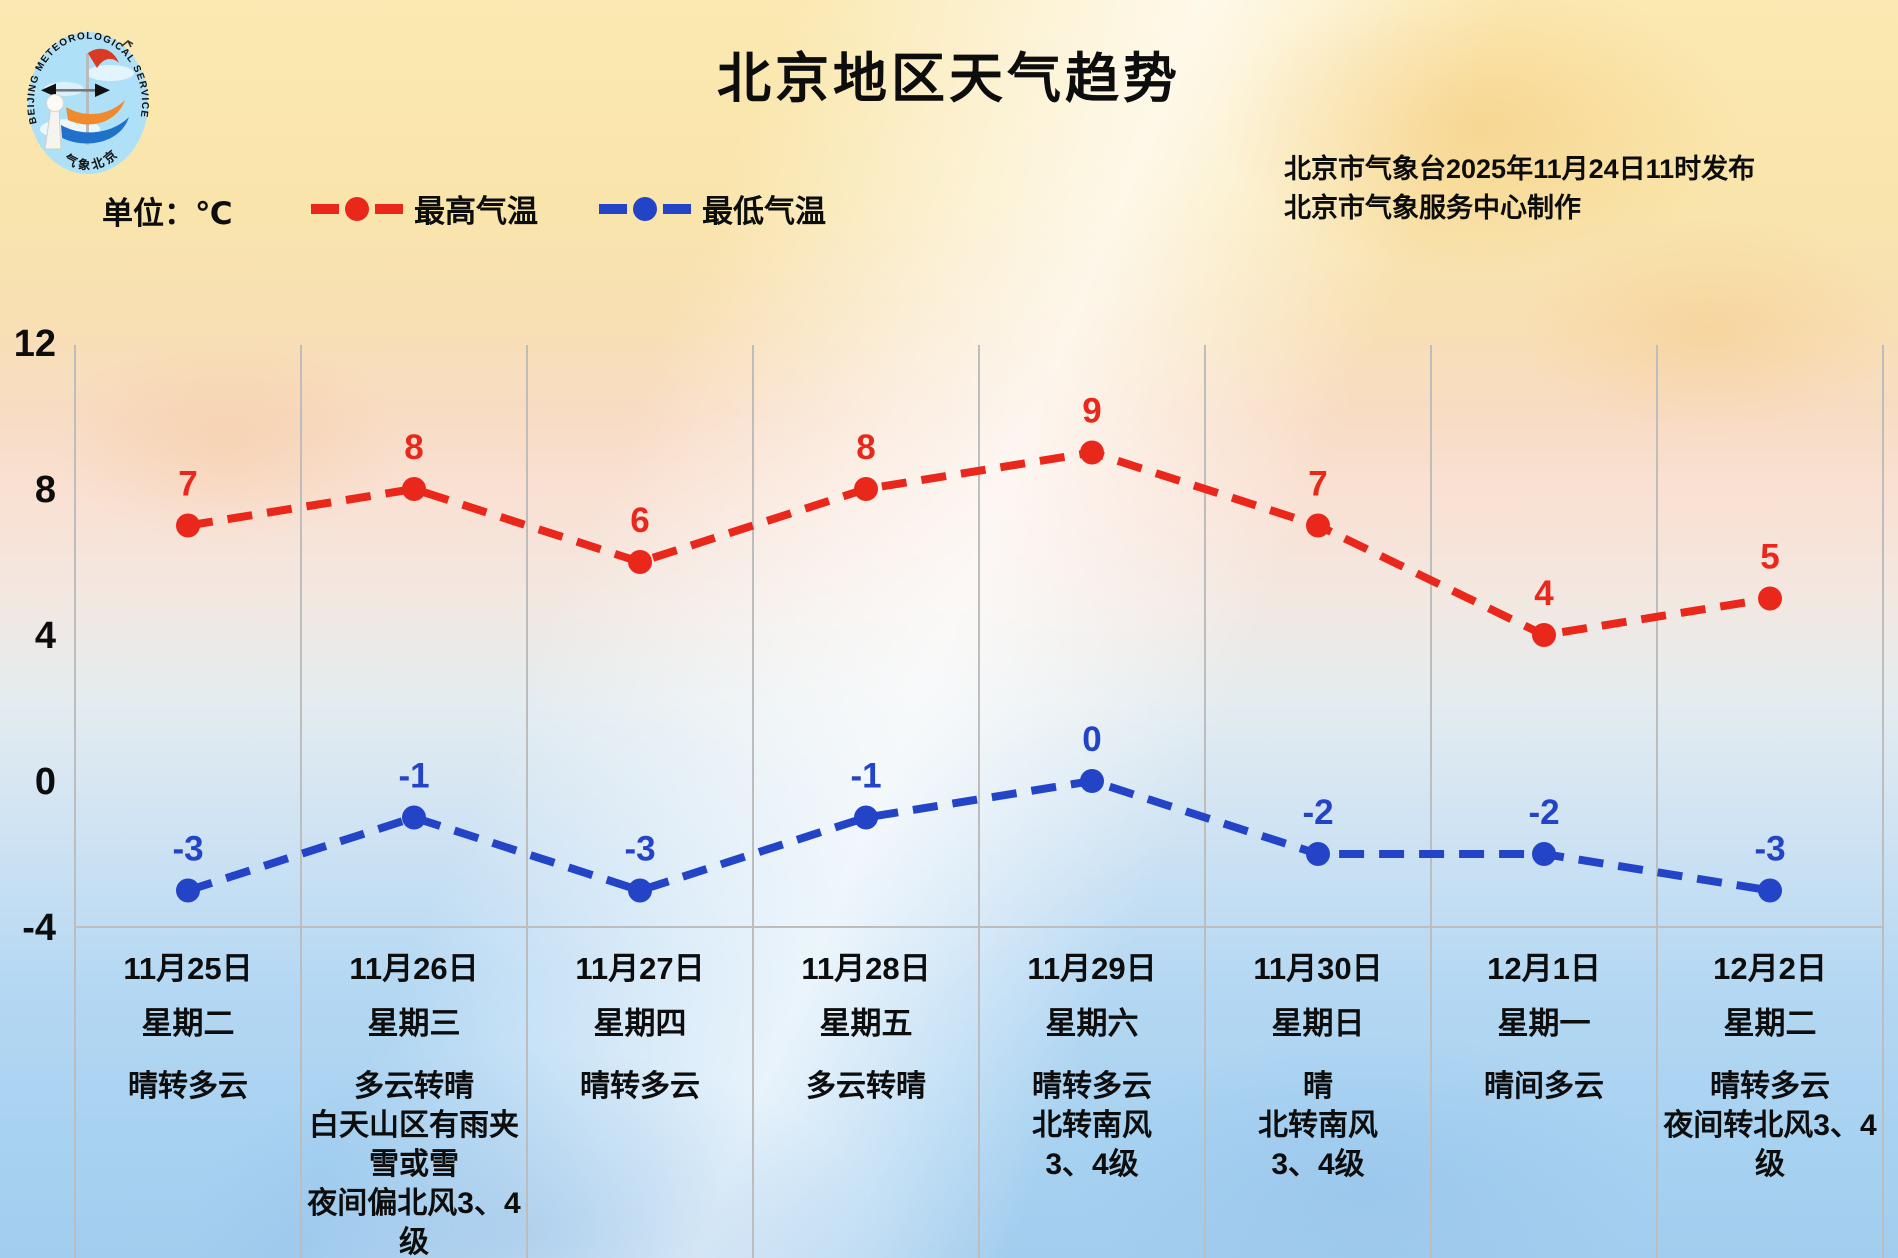 This screenshot has height=1258, width=1898. Describe the element at coordinates (1317, 968) in the screenshot. I see `day-date-label: 11月30日` at that location.